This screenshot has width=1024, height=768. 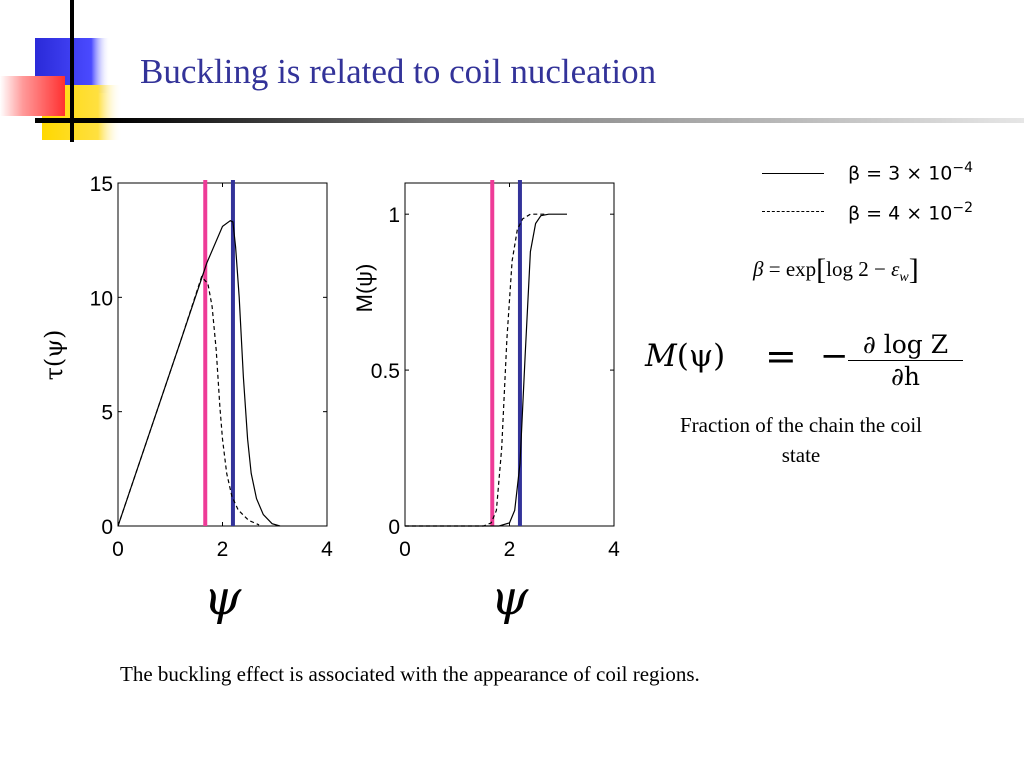 I want to click on title-underline, so click(x=529, y=120).